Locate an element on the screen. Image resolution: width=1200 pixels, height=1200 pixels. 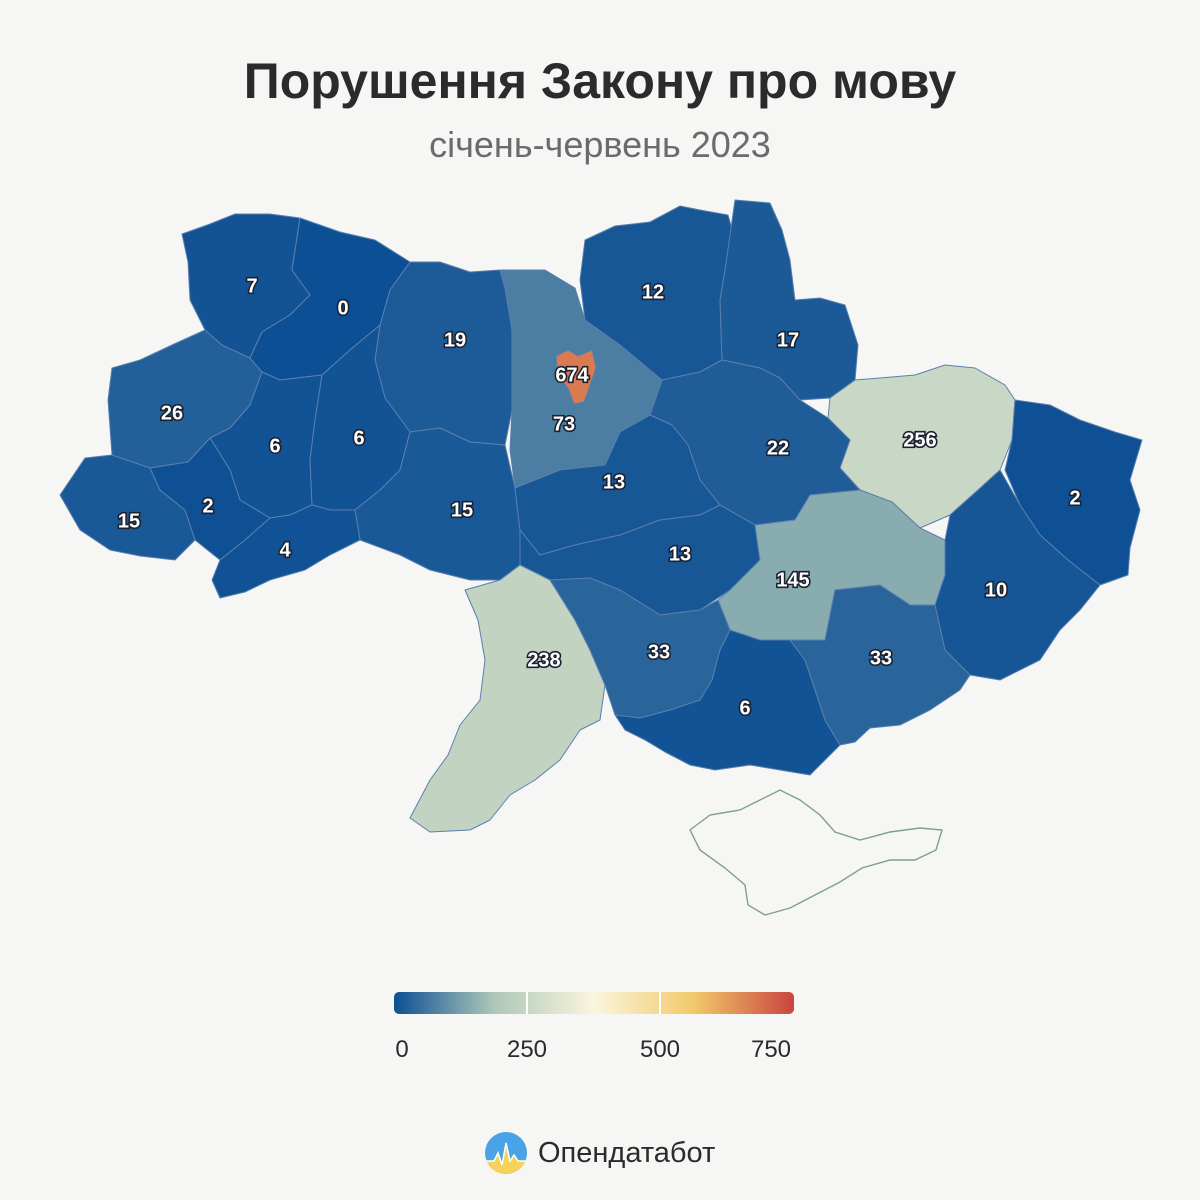
brand: Опендатабот is located at coordinates (599, 1153).